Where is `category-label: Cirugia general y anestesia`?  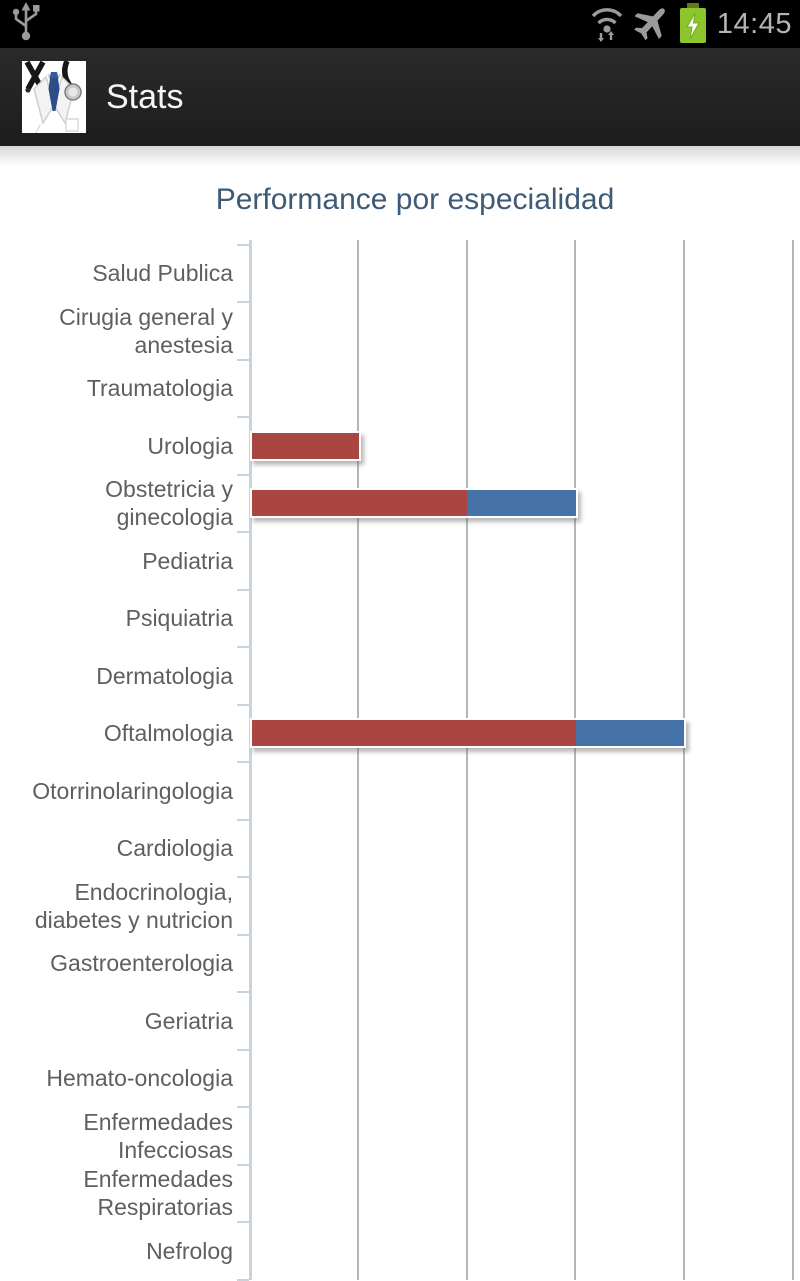
category-label: Cirugia general y anestesia is located at coordinates (146, 330).